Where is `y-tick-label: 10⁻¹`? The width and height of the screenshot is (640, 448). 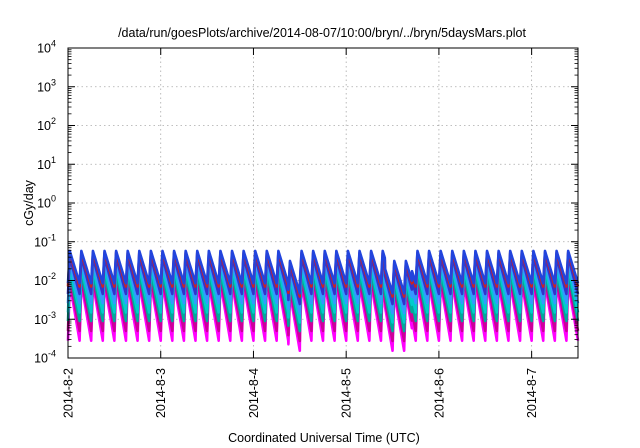
y-tick-label: 10⁻¹ is located at coordinates (45, 240).